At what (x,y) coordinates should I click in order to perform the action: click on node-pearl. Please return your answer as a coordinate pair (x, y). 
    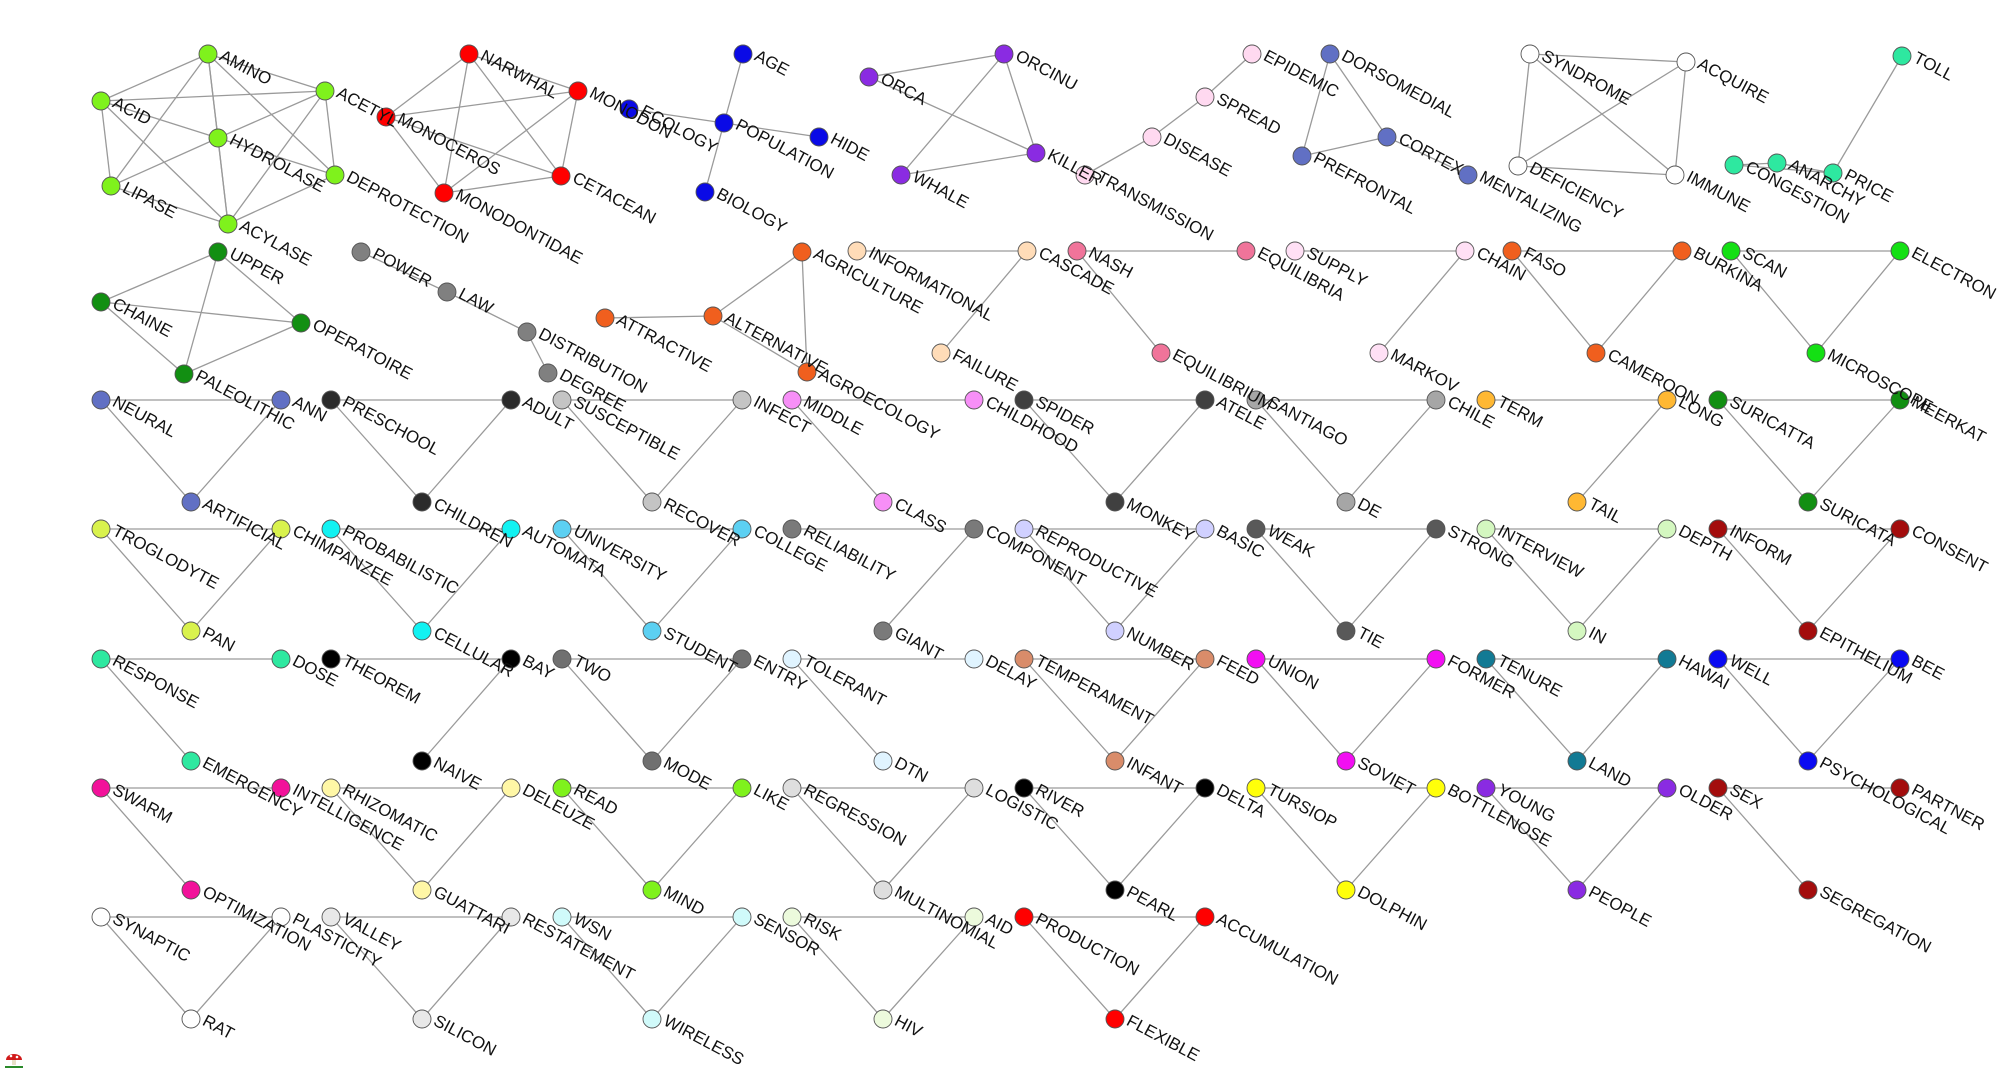
    Looking at the image, I should click on (1115, 890).